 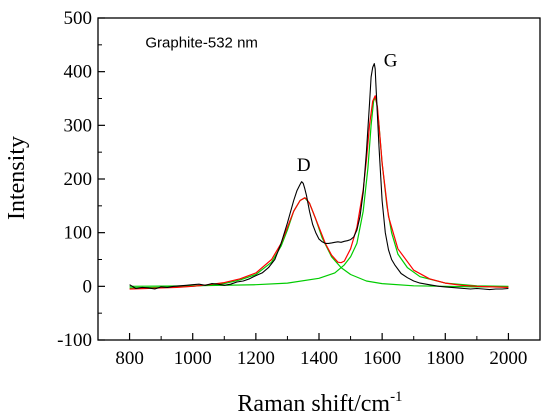 What do you see at coordinates (508, 358) in the screenshot?
I see `x-tick-label: 2000` at bounding box center [508, 358].